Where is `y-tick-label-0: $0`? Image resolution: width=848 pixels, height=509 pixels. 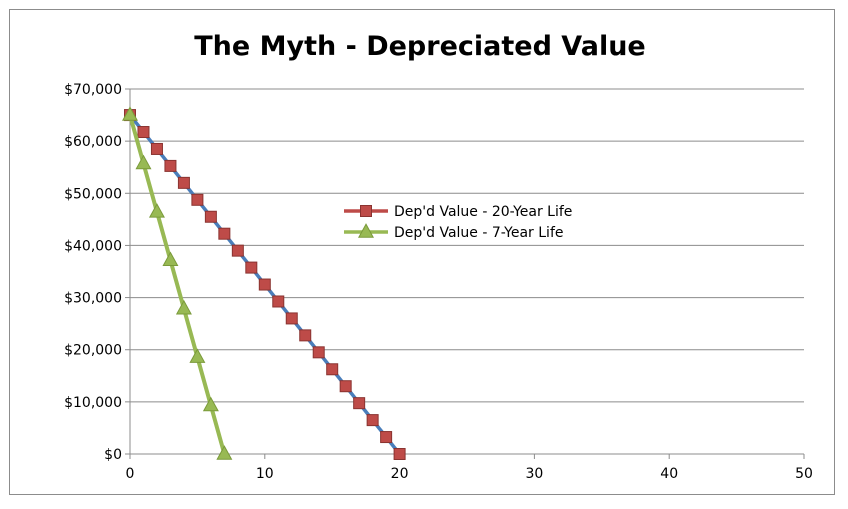
y-tick-label-0: $0 is located at coordinates (113, 455).